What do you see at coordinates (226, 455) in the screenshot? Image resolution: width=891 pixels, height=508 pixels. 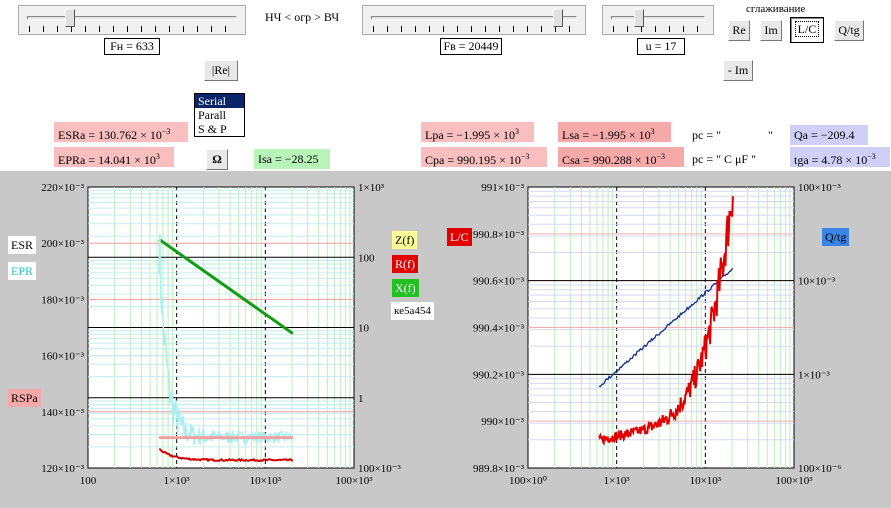 I see `rf-line` at bounding box center [226, 455].